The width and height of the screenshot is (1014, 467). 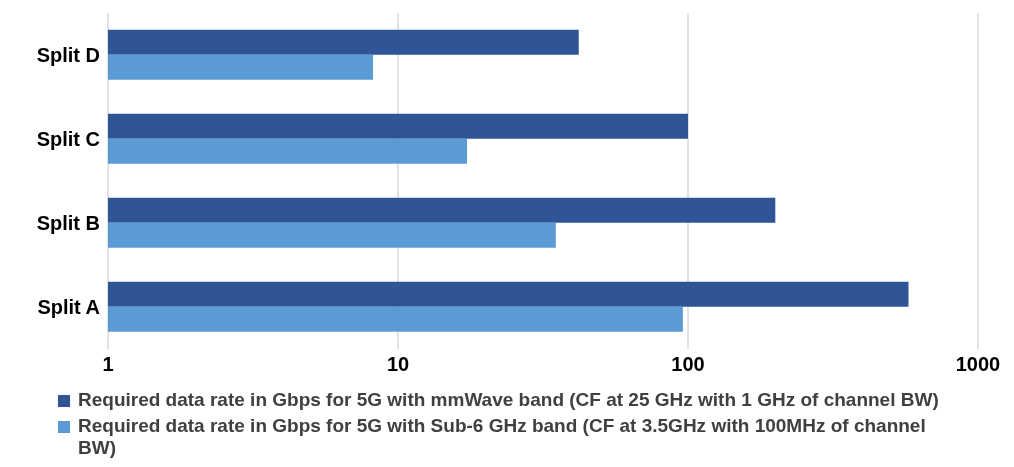 What do you see at coordinates (68, 139) in the screenshot?
I see `y-tick-label: Split C` at bounding box center [68, 139].